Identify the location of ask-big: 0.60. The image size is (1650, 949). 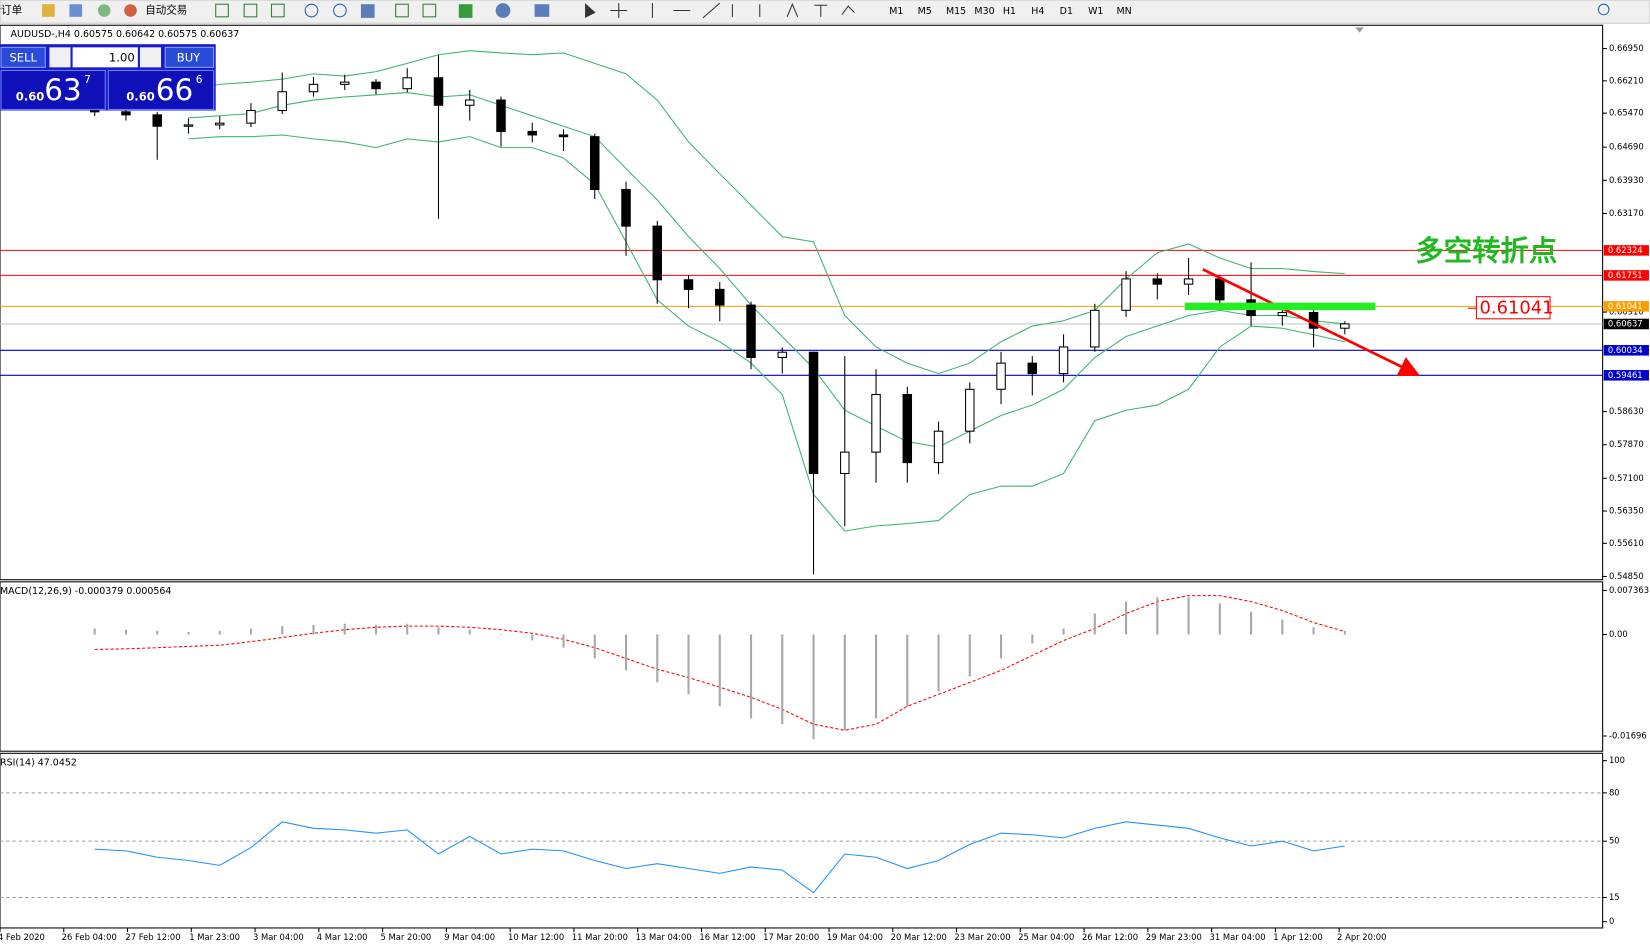
(140, 96).